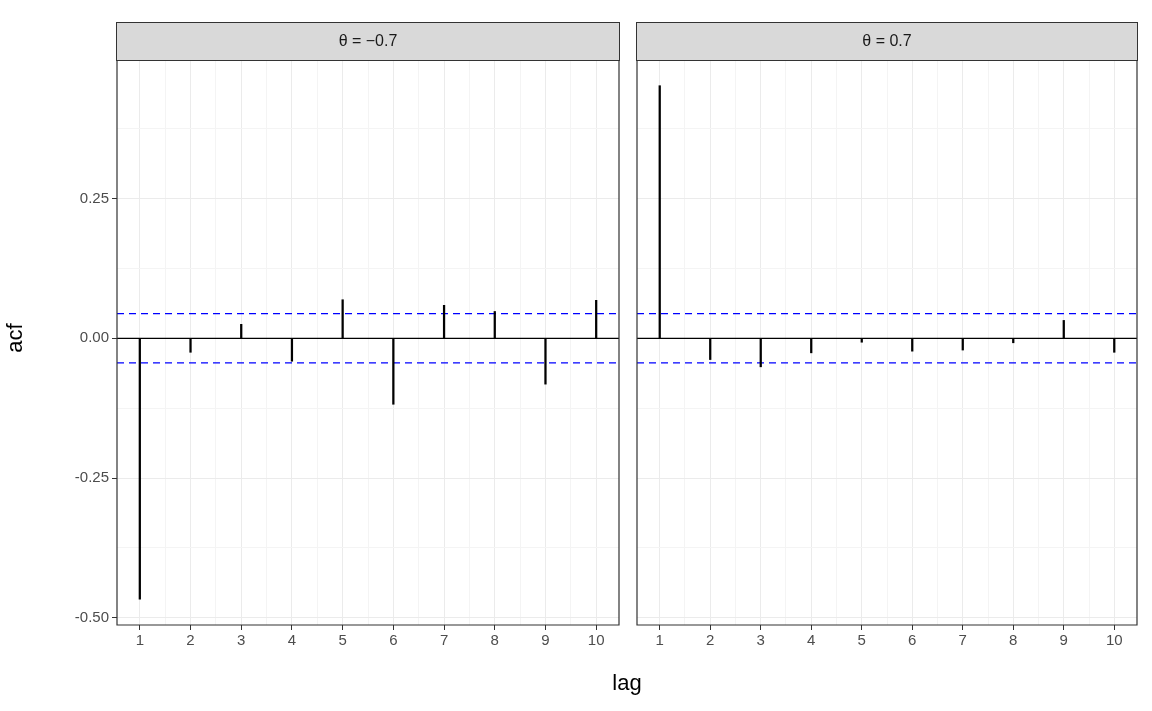 This screenshot has width=1152, height=711. I want to click on chart-title: θ = −0.7, so click(368, 41).